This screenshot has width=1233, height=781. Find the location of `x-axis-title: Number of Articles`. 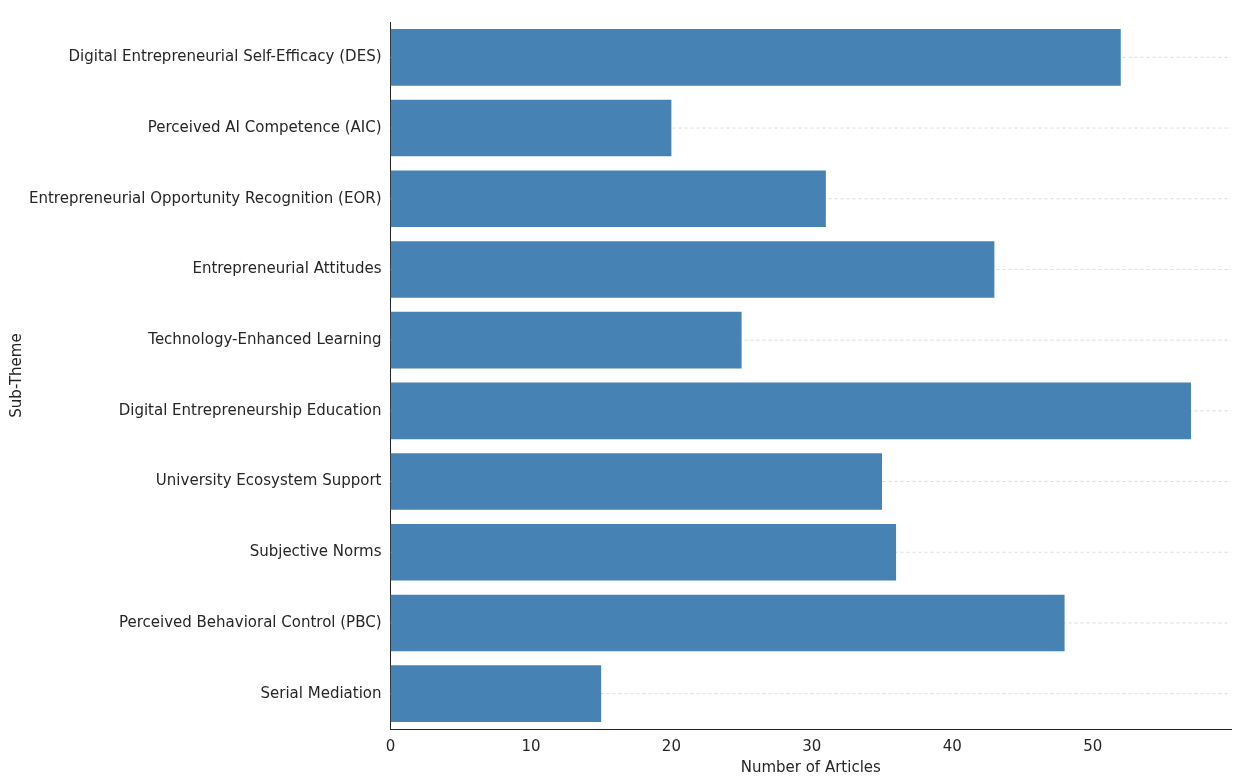

x-axis-title: Number of Articles is located at coordinates (811, 766).